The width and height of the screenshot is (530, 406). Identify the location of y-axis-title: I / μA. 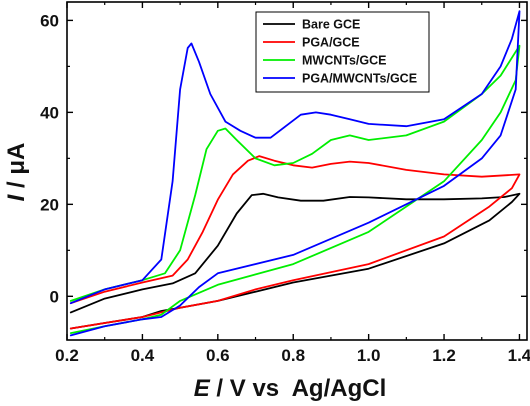
(16, 172).